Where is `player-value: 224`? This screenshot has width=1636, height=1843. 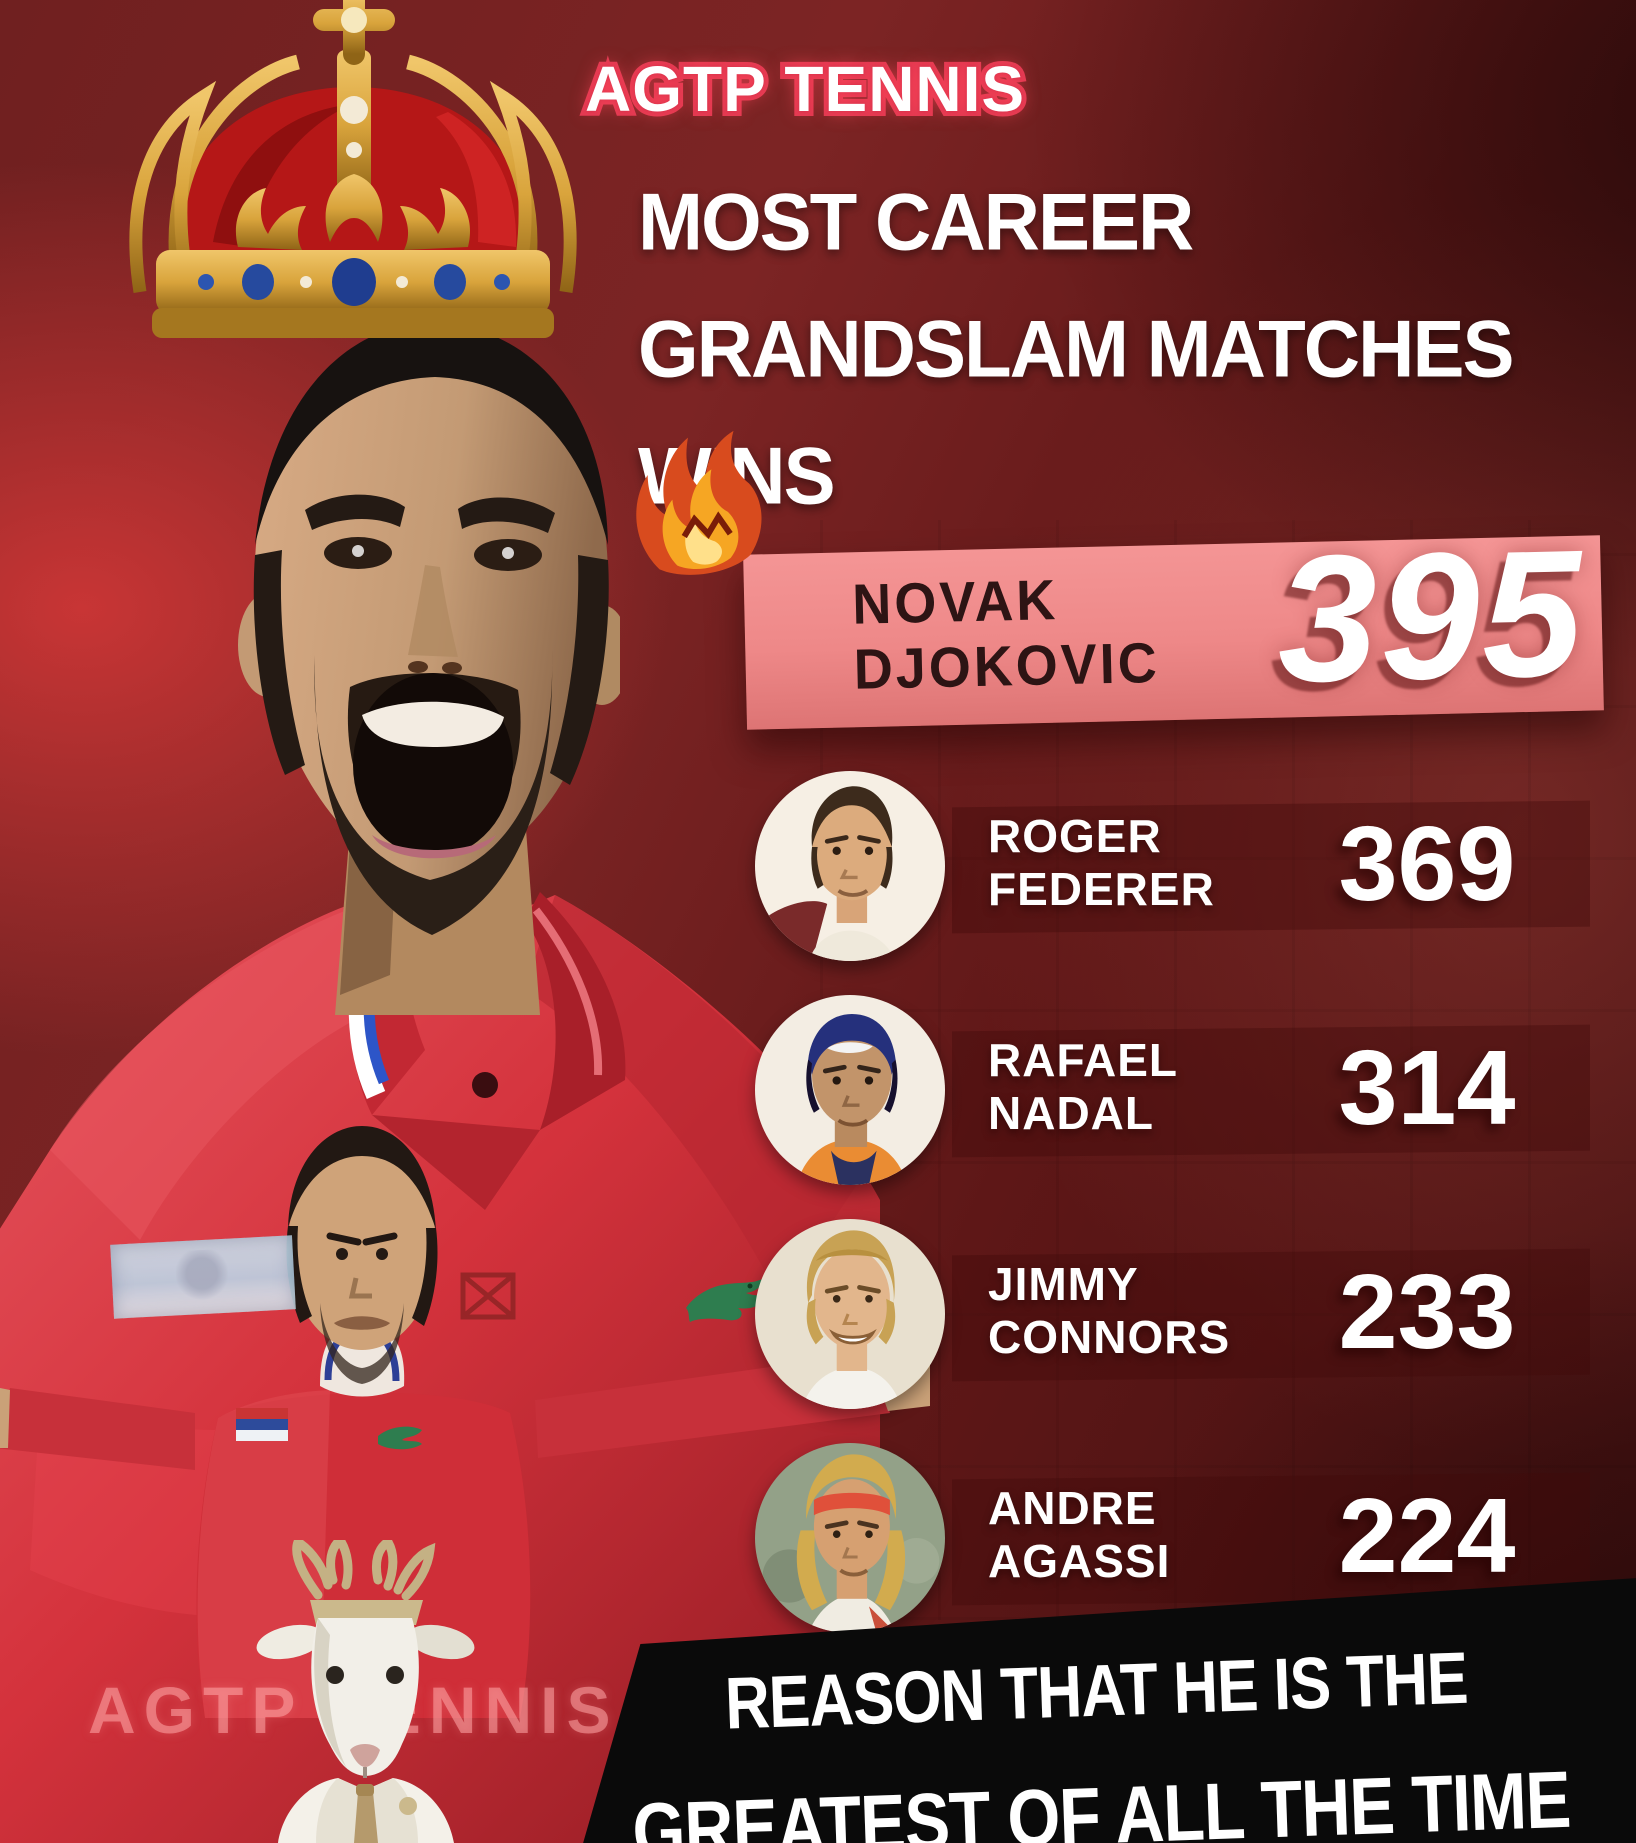
player-value: 224 is located at coordinates (1427, 1536).